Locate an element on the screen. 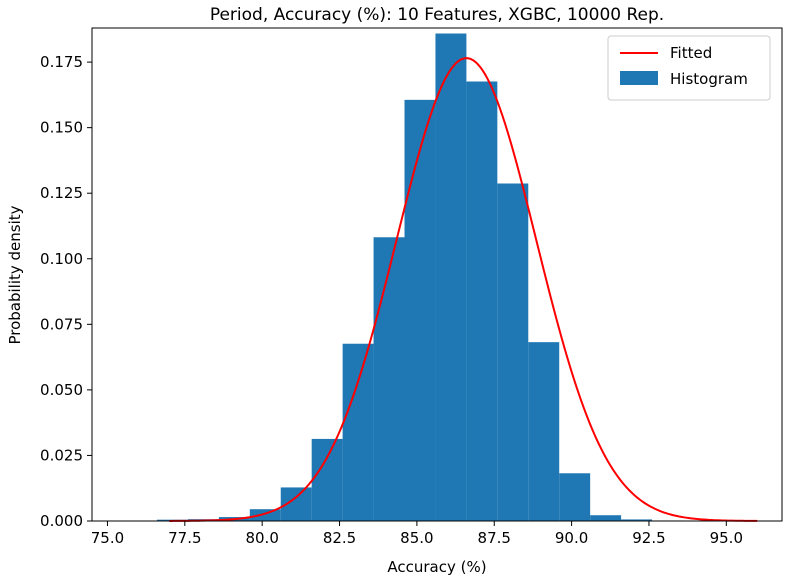 The width and height of the screenshot is (785, 580). x-tick-label: 87.5 is located at coordinates (494, 538).